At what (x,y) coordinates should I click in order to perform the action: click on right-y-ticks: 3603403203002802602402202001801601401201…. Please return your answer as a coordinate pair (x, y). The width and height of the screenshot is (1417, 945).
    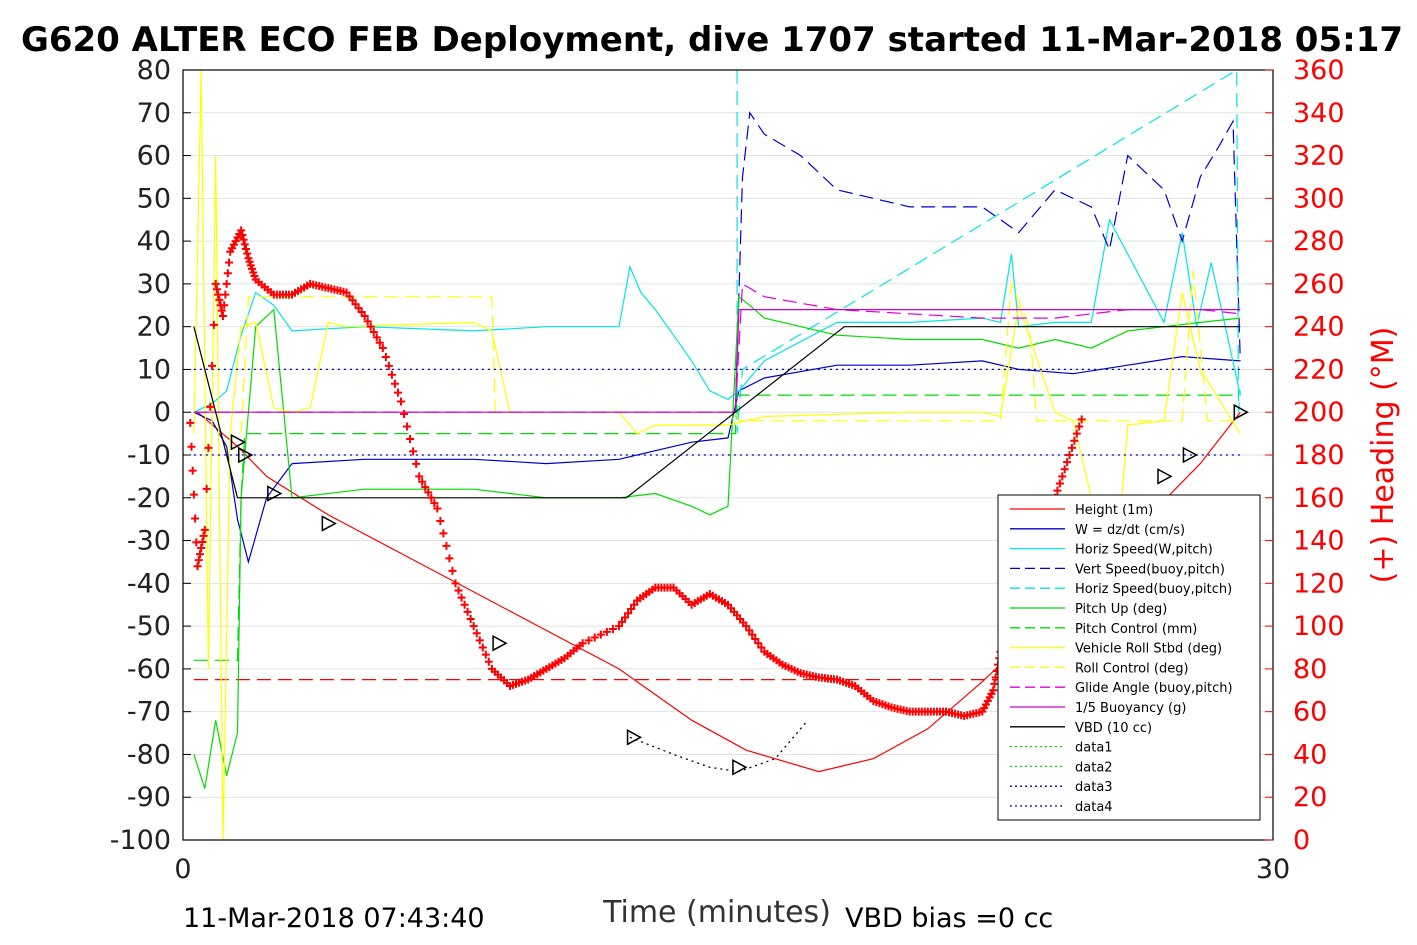
    Looking at the image, I should click on (1305, 455).